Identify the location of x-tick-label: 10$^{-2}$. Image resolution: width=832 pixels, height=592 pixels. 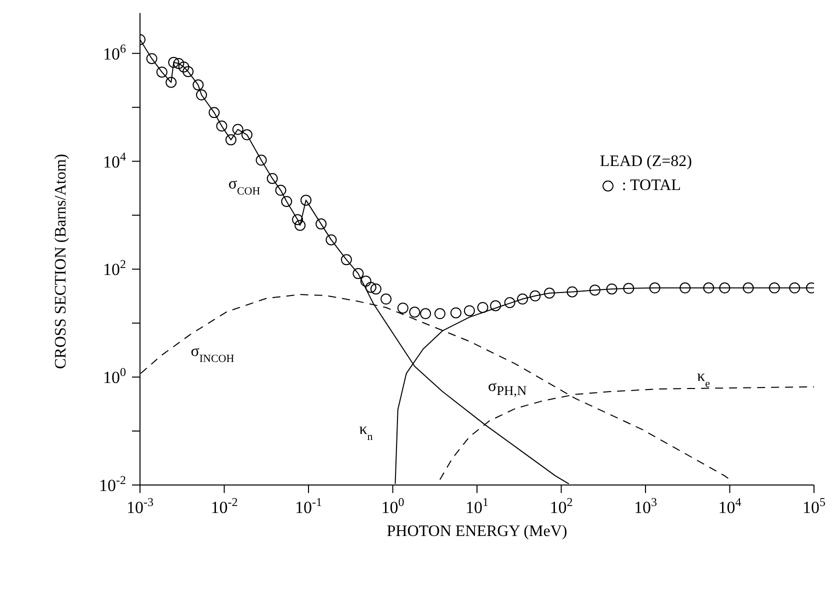
(224, 506).